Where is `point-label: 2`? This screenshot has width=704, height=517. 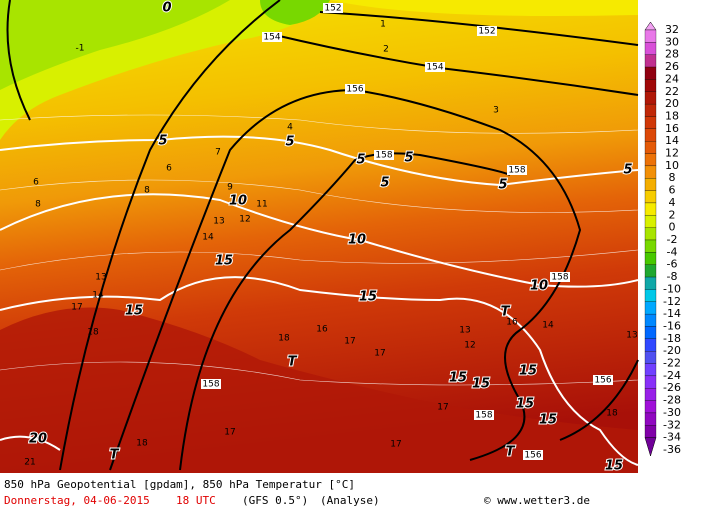 point-label: 2 is located at coordinates (386, 50).